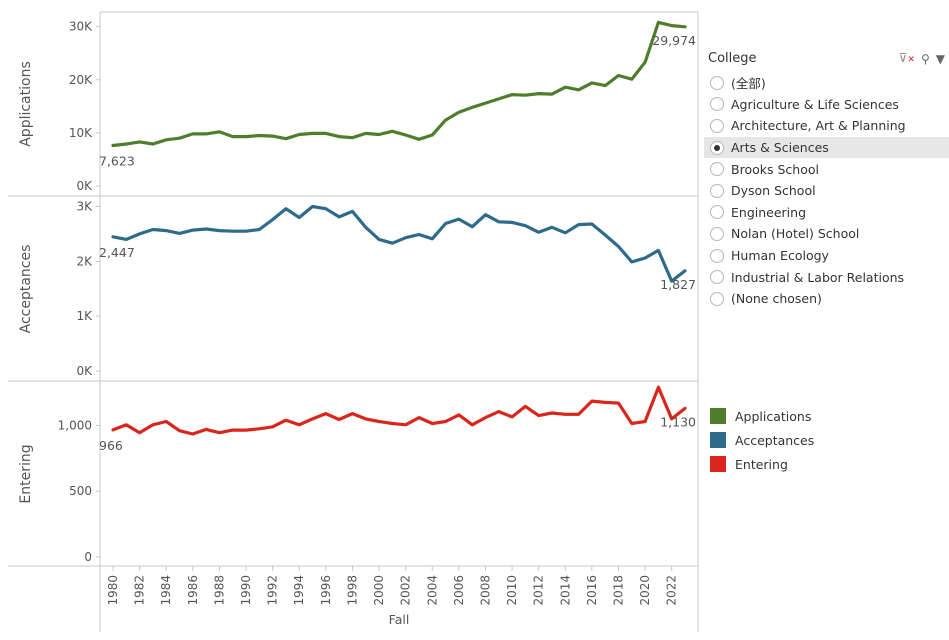 This screenshot has width=949, height=640. Describe the element at coordinates (674, 40) in the screenshot. I see `last-value-label: 29,974` at that location.